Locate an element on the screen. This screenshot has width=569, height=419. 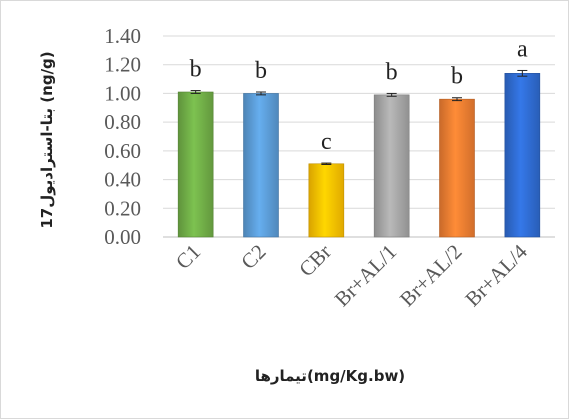
y-tick-labels: 0.00 0.20 0.40 0.60 0.80 1.00 1.20 1.40 is located at coordinates (122, 136).